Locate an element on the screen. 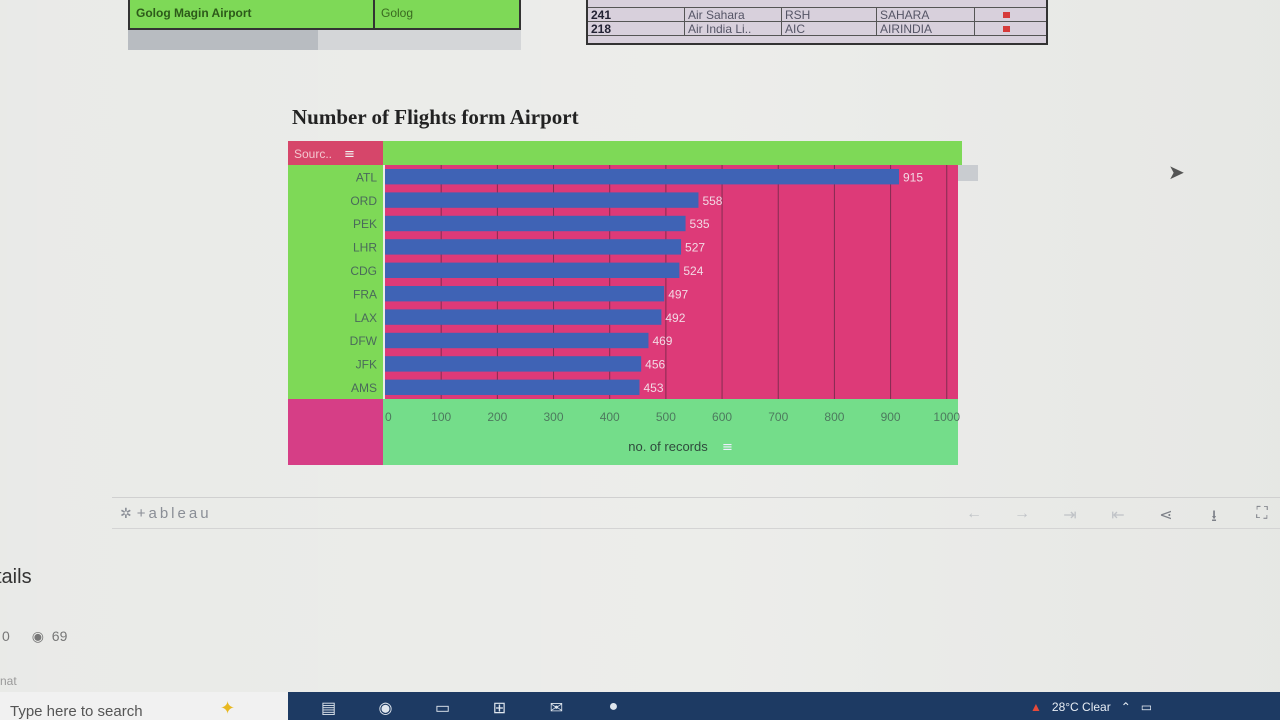  table-row: 218 Air India Li.. AIC AIRINDIA is located at coordinates (817, 29).